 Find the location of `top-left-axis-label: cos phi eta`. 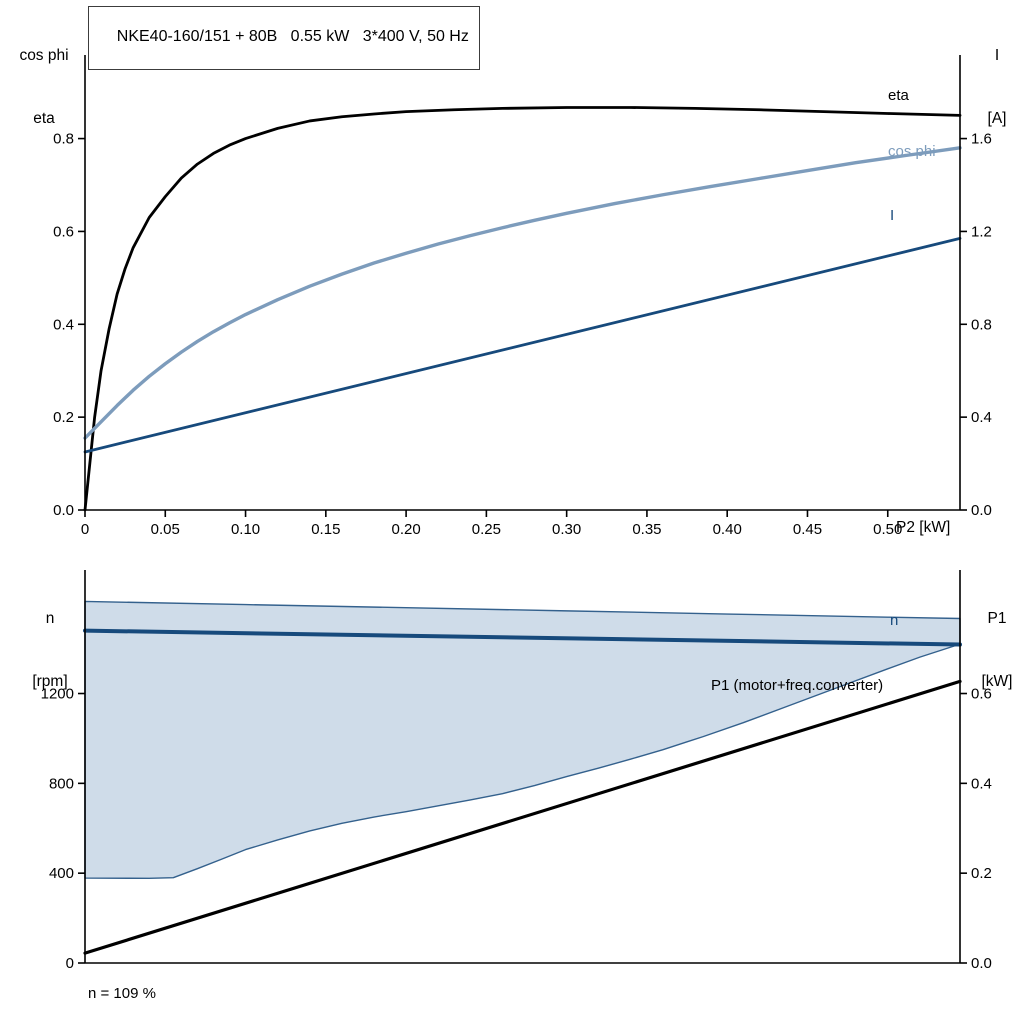

top-left-axis-label: cos phi eta is located at coordinates (44, 87).